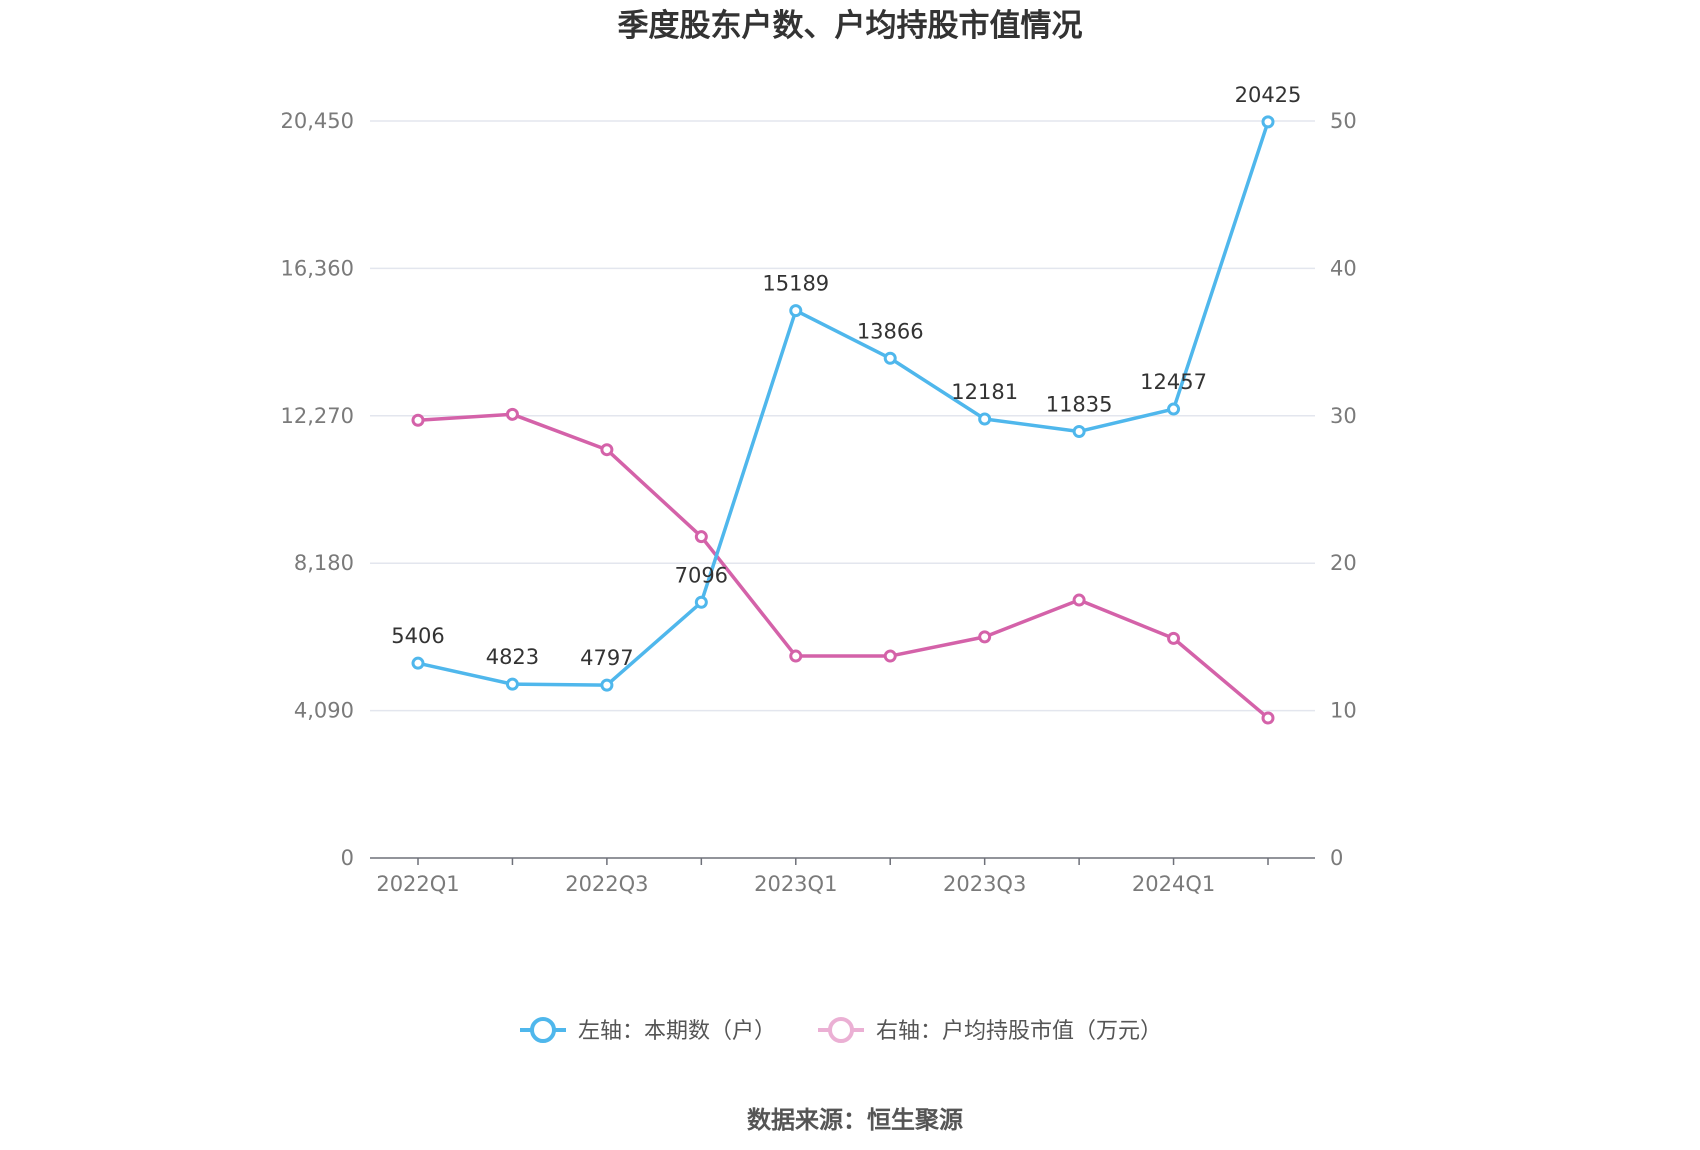 Image resolution: width=1700 pixels, height=1150 pixels. I want to click on x-axis-tick-label: 2024Q1, so click(1173, 884).